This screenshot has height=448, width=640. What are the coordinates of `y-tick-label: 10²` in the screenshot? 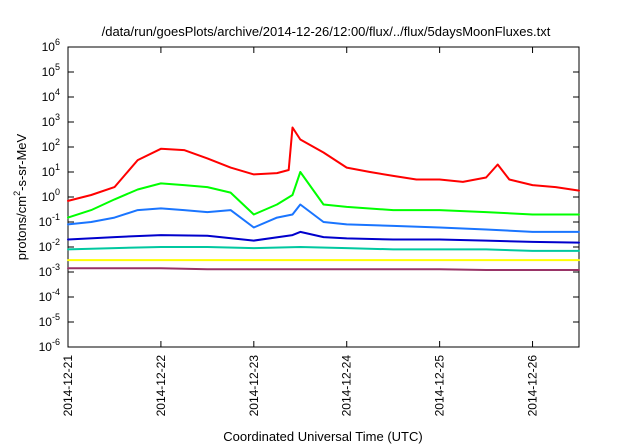 It's located at (51, 145).